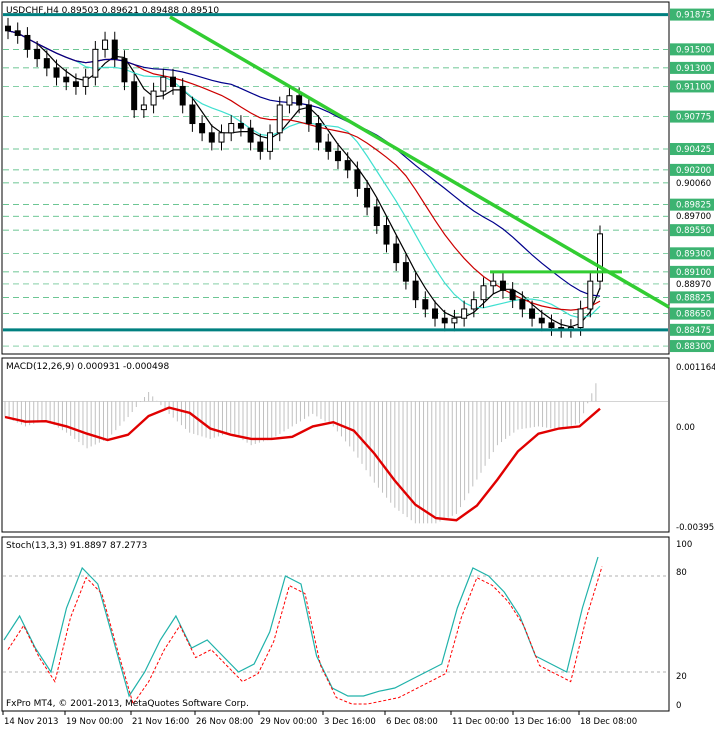 The height and width of the screenshot is (729, 715). I want to click on price-label: 0.90200, so click(693, 171).